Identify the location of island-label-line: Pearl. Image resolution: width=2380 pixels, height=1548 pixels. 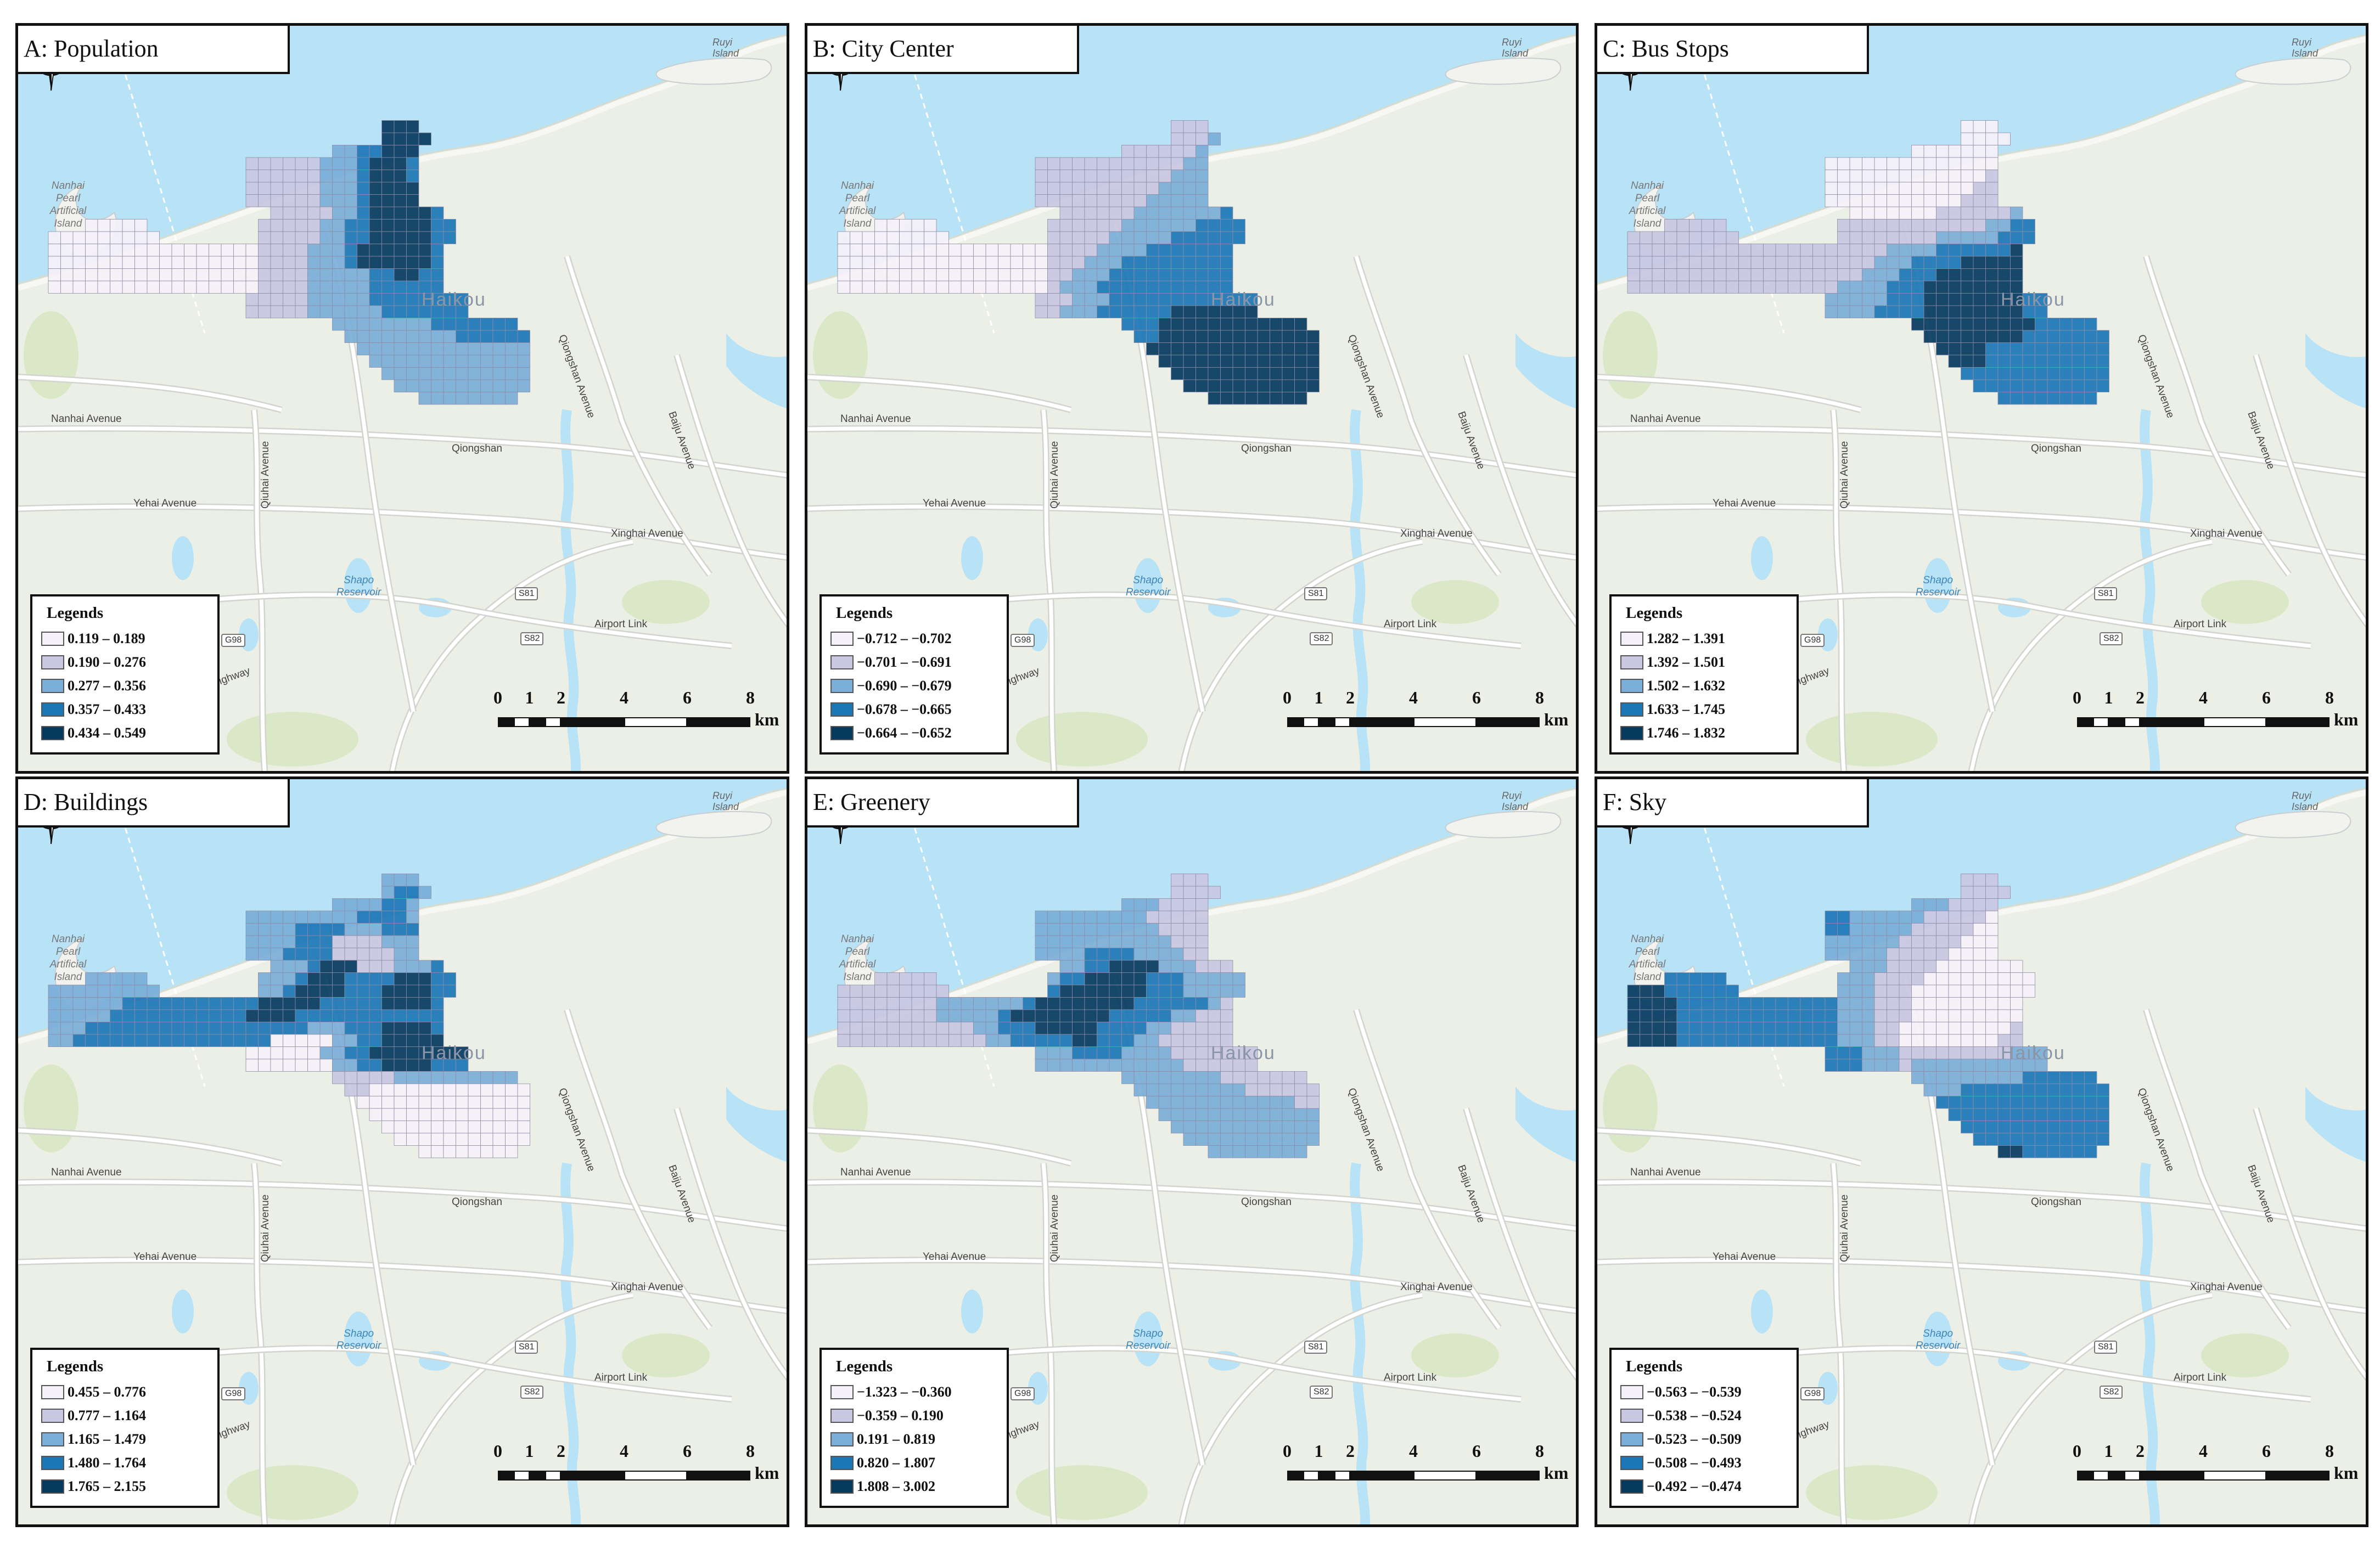
(68, 952).